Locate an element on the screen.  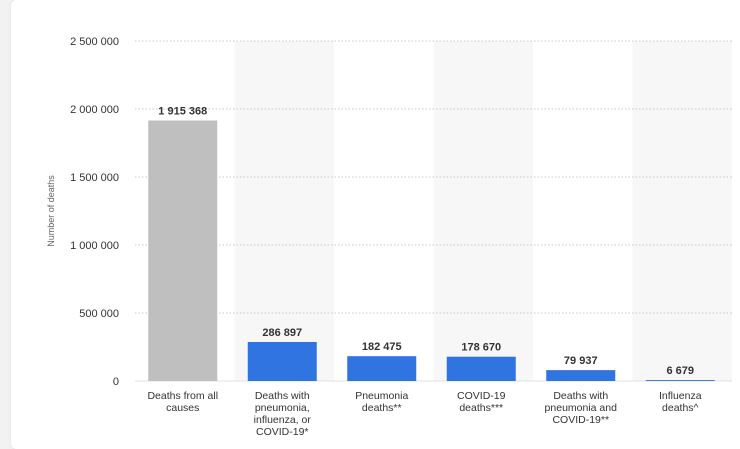
data-label: 1 915 368 is located at coordinates (182, 112).